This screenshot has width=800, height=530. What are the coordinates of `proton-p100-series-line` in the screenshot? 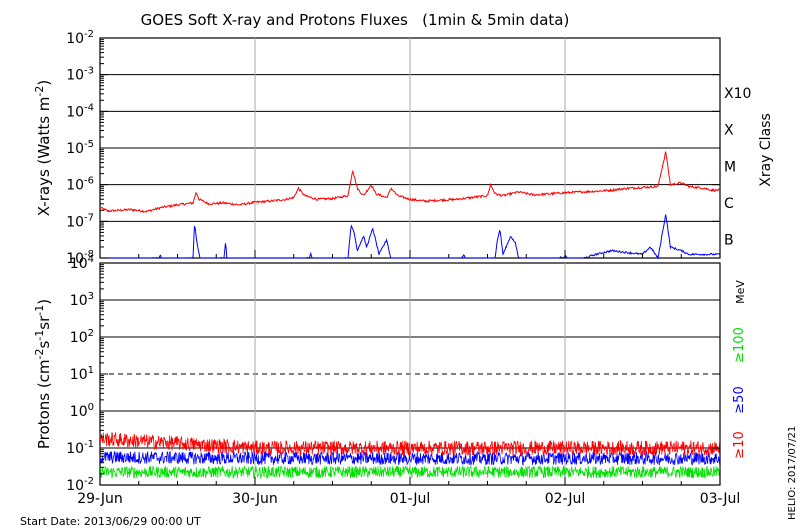 It's located at (410, 472).